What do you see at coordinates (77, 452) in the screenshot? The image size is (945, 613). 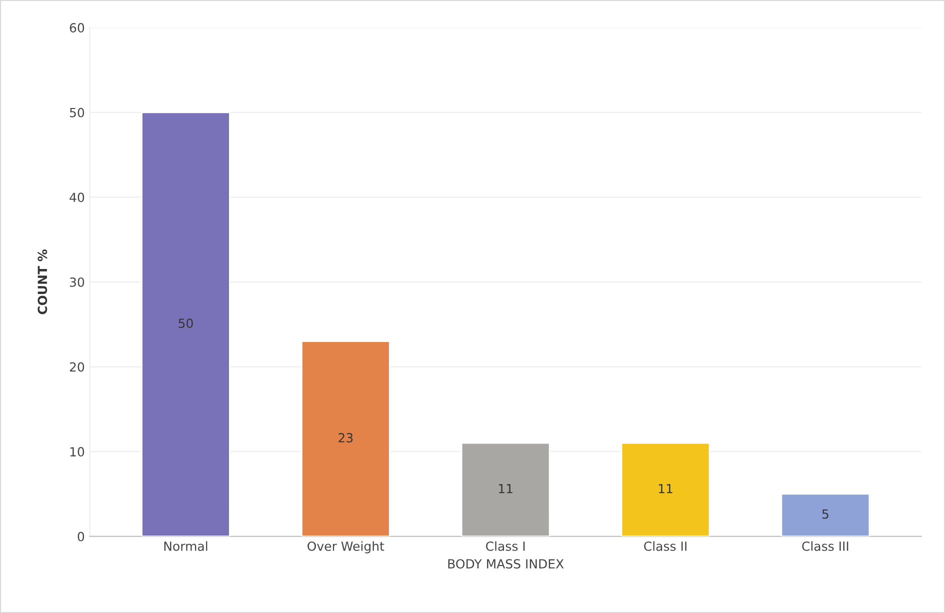 I see `y-tick-label: 10` at bounding box center [77, 452].